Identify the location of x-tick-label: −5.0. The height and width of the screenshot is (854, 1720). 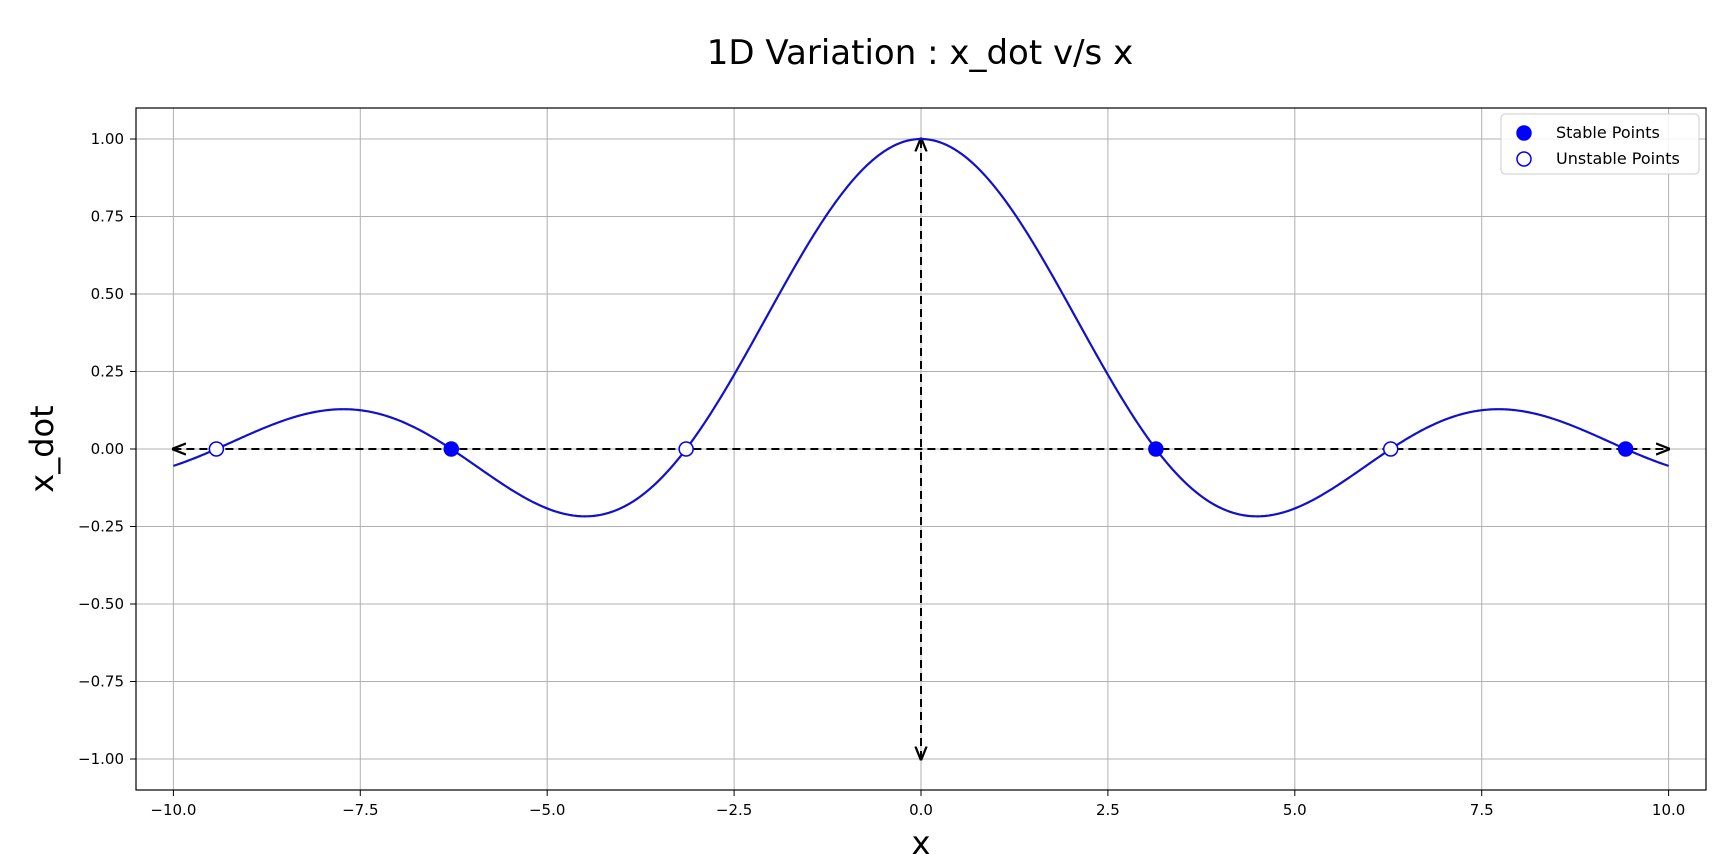
(547, 810).